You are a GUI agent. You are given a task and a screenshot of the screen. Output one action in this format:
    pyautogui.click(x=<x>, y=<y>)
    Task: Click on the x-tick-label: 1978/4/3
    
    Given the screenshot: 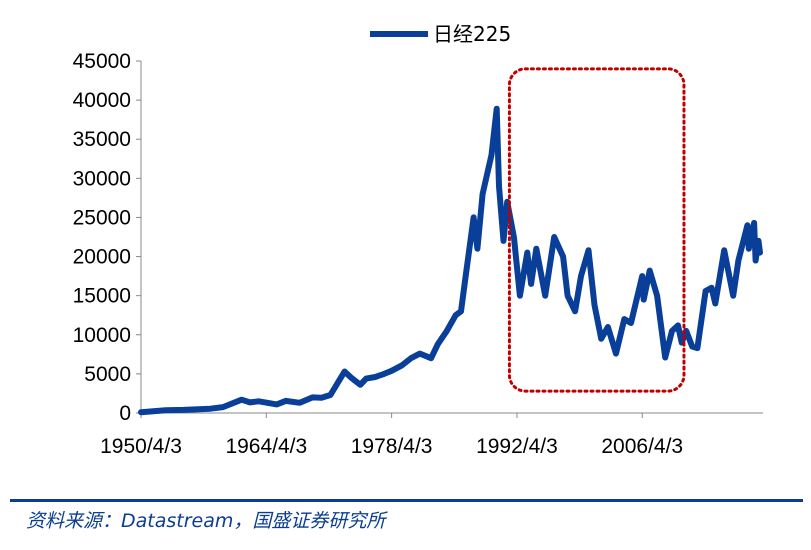 What is the action you would take?
    pyautogui.click(x=392, y=446)
    